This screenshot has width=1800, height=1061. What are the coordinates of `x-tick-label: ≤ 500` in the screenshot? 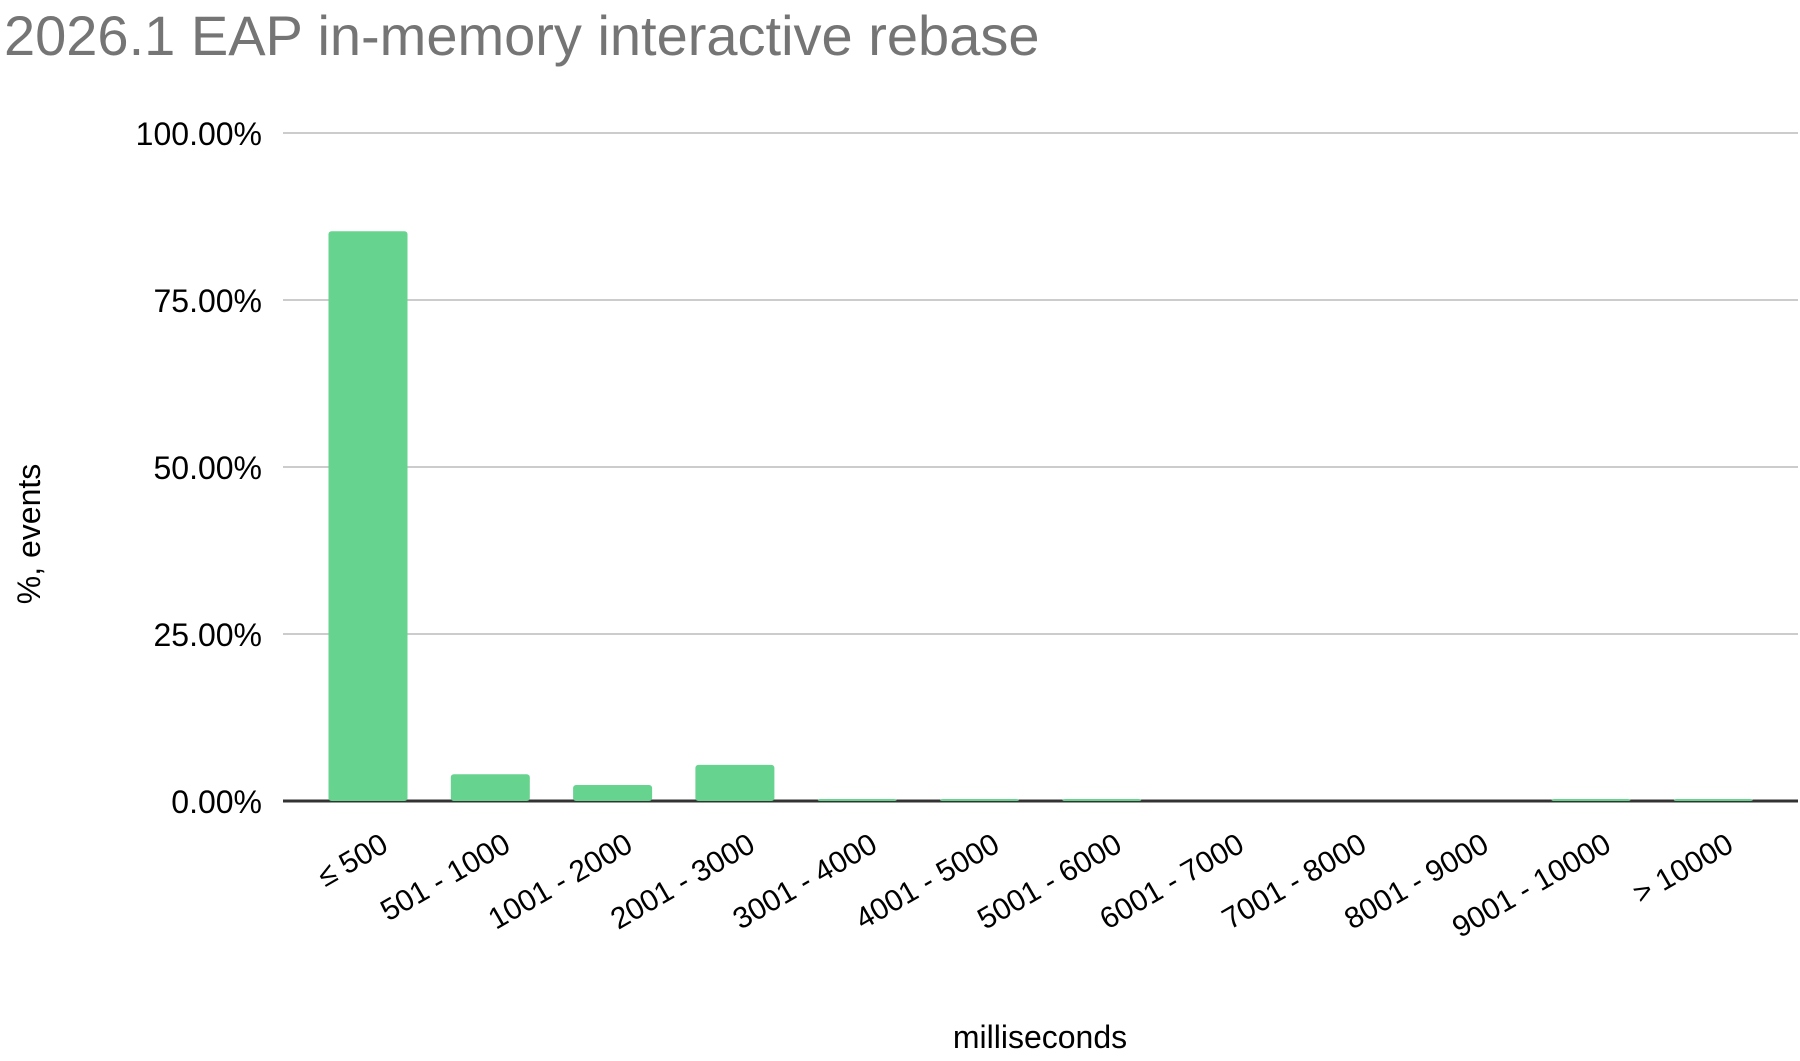 It's located at (352, 860).